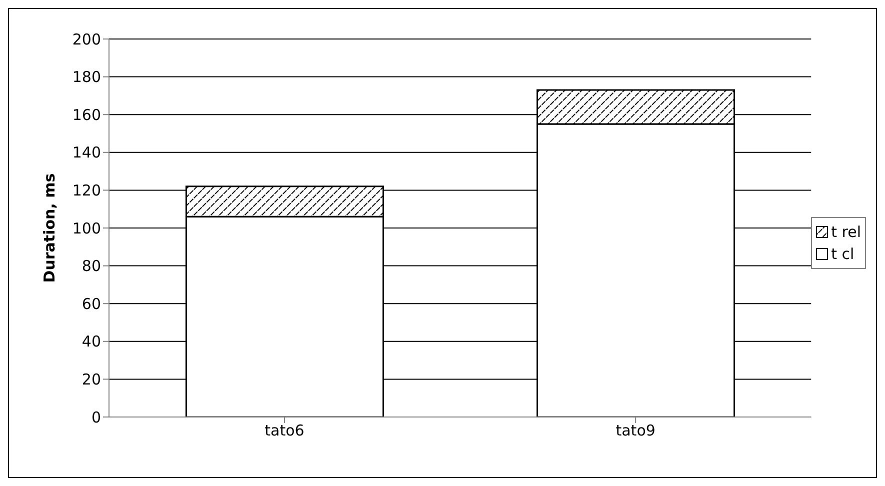 This screenshot has width=885, height=486. What do you see at coordinates (842, 254) in the screenshot?
I see `legend-label: t cl` at bounding box center [842, 254].